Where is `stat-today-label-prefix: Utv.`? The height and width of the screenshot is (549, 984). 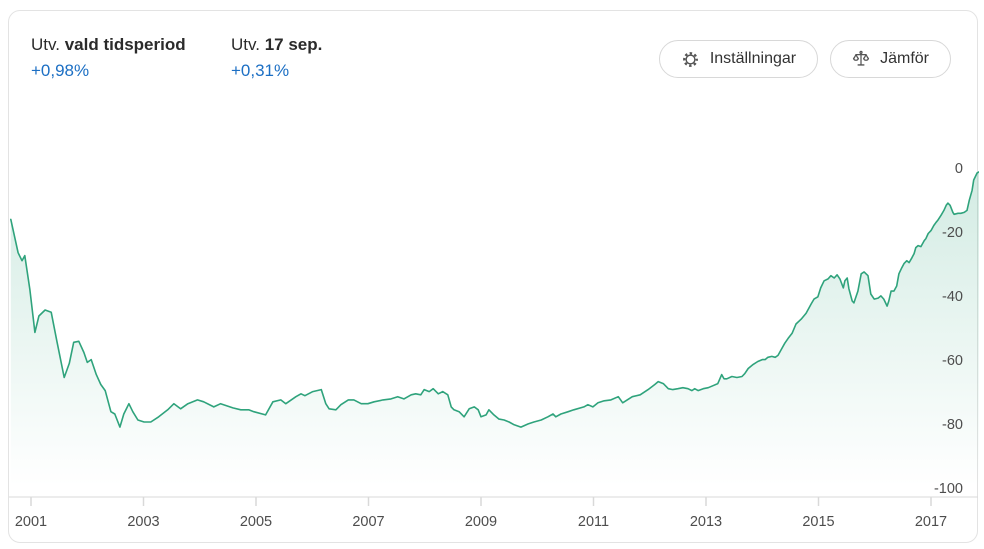
stat-today-label-prefix: Utv. is located at coordinates (245, 44).